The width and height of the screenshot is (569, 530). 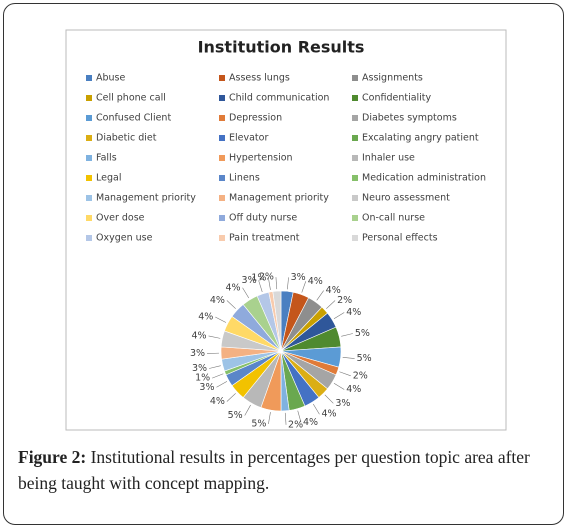 What do you see at coordinates (263, 218) in the screenshot?
I see `legend-label: Off duty nurse` at bounding box center [263, 218].